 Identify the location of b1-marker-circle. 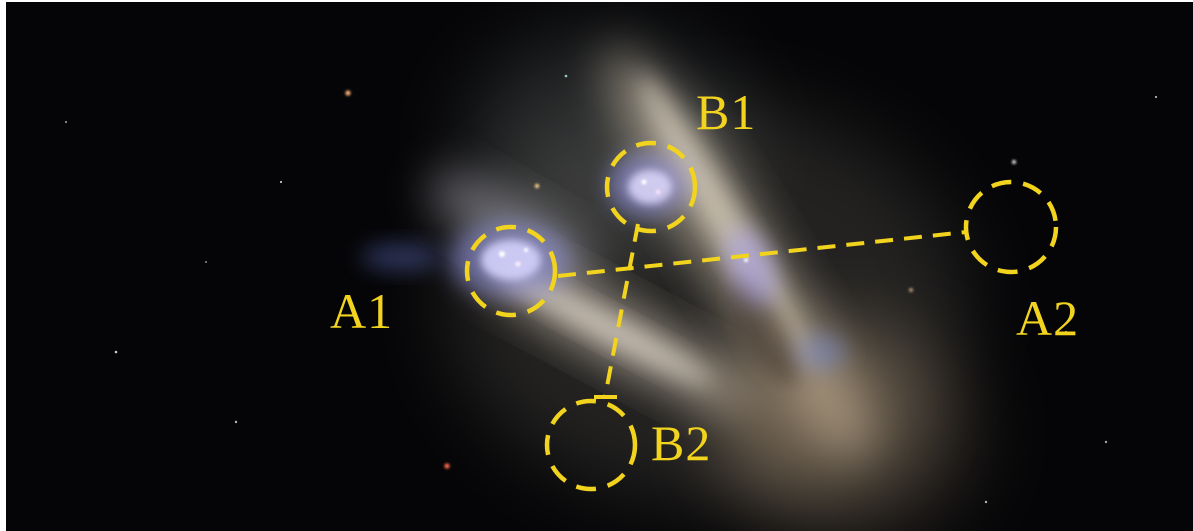
(651, 187).